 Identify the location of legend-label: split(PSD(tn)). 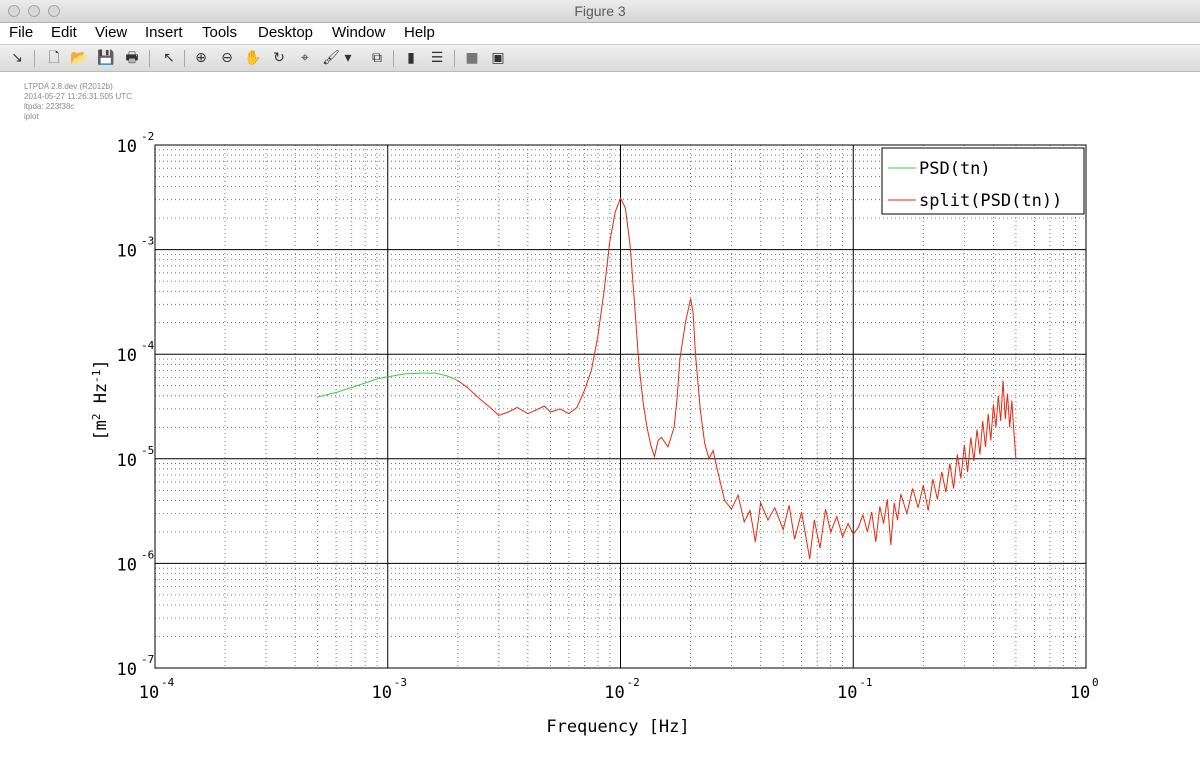
(990, 201).